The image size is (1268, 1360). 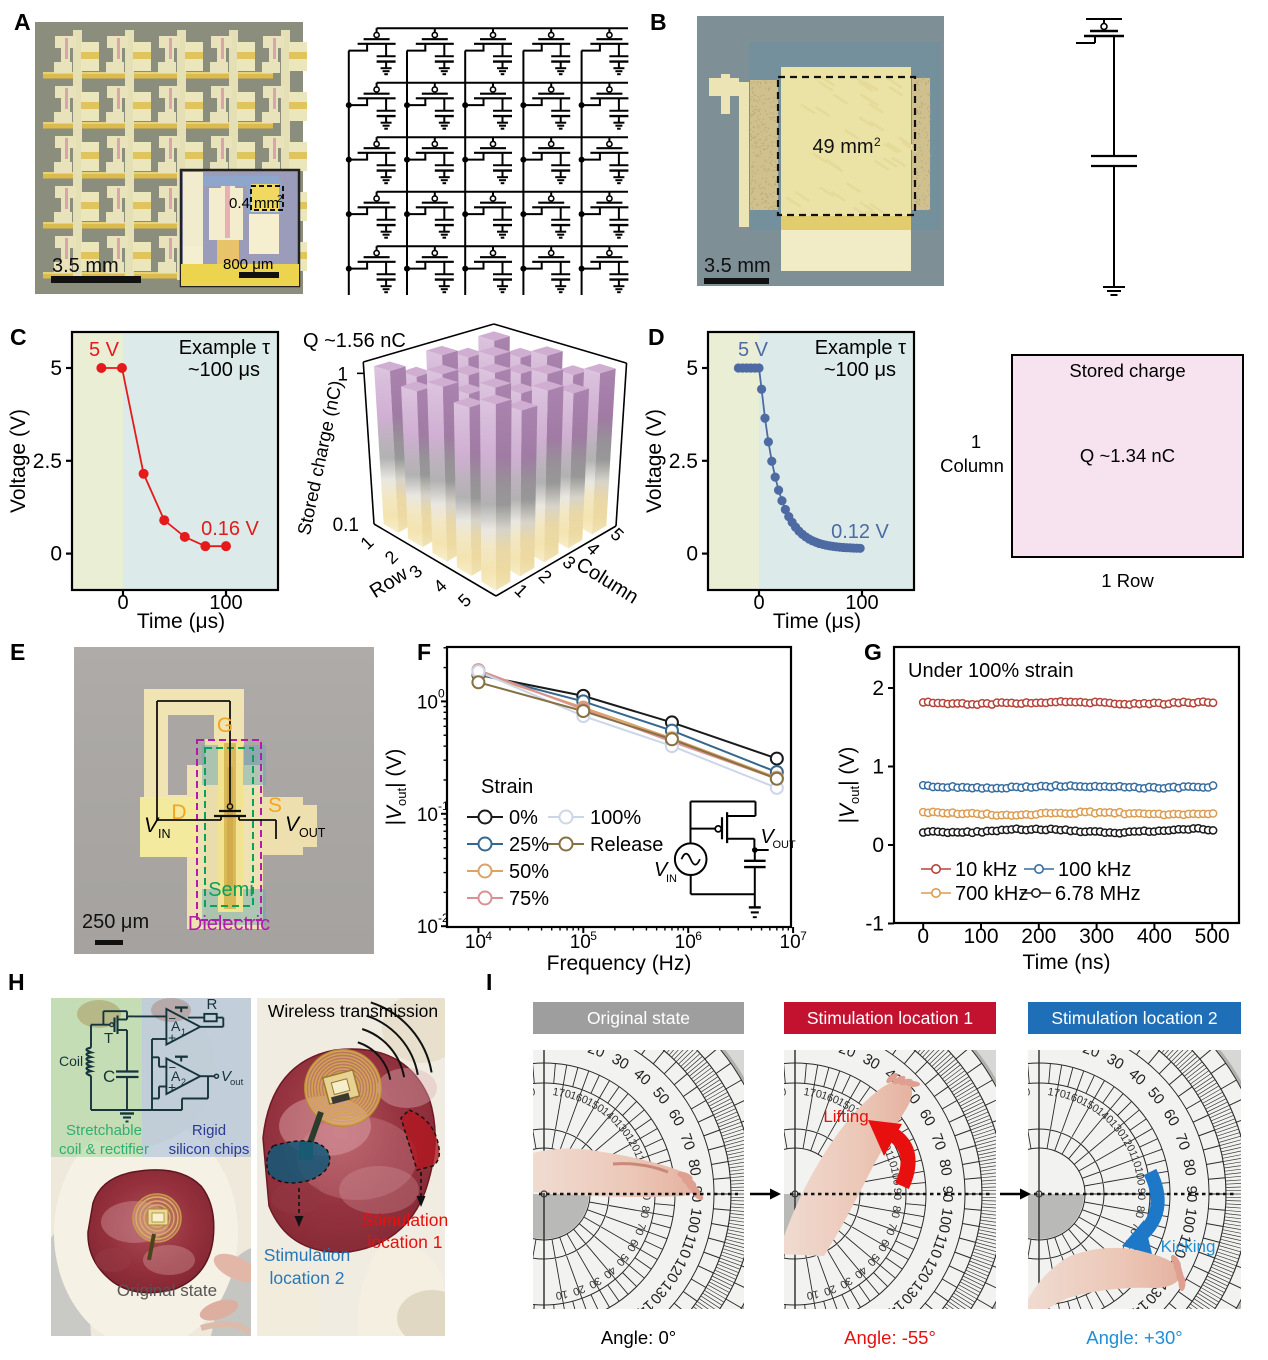 I want to click on svg-text: 110, so click(x=890, y=1159).